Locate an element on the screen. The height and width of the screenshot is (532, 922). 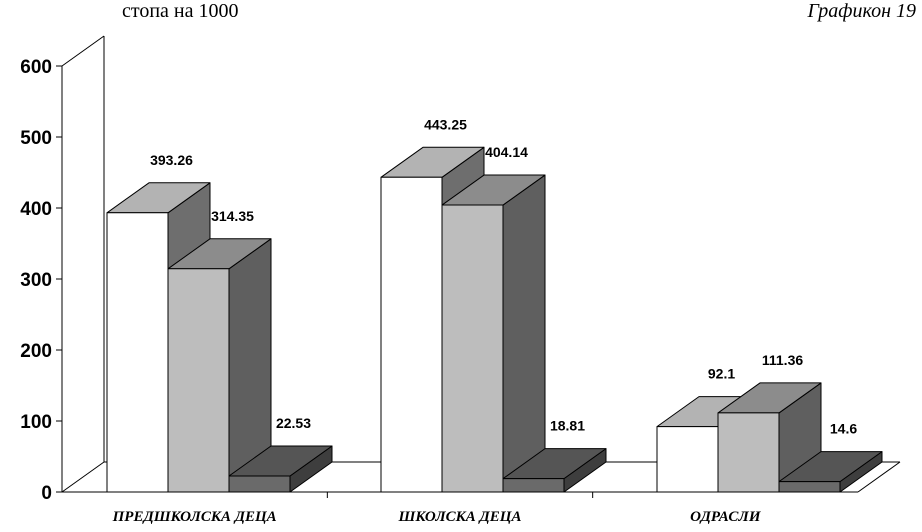
x-category-label: ПРЕДШКОЛСКА ДЕЦА is located at coordinates (194, 517).